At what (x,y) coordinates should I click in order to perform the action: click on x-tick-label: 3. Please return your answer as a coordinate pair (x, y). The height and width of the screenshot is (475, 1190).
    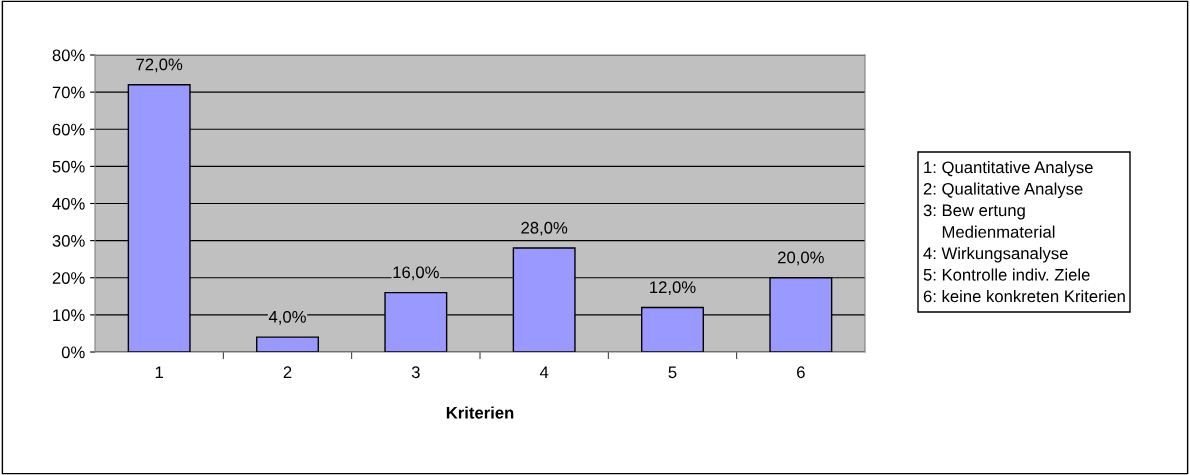
    Looking at the image, I should click on (415, 372).